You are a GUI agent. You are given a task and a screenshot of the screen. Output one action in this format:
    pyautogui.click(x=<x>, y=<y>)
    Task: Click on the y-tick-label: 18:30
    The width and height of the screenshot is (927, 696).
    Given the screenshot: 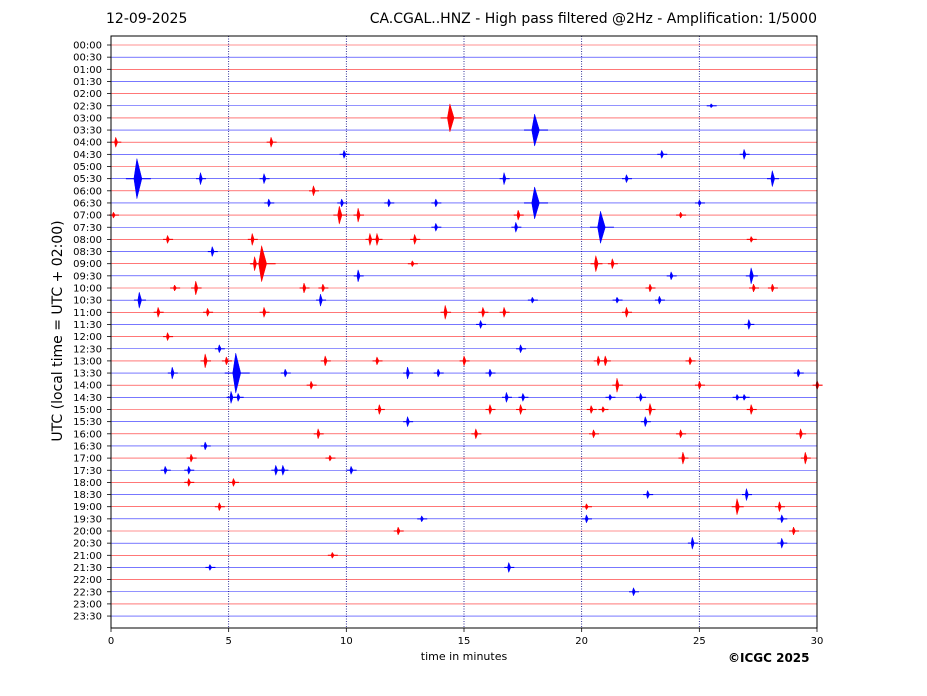 What is the action you would take?
    pyautogui.click(x=87, y=495)
    